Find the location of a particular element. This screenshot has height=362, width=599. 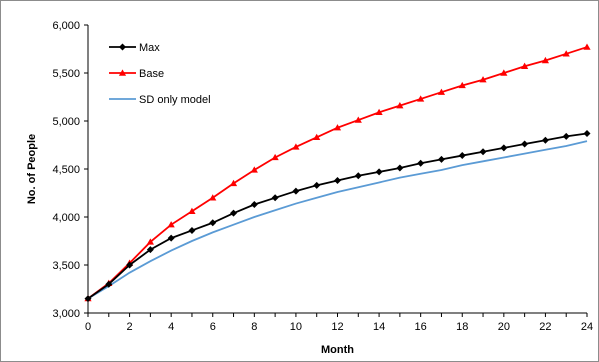

y-tick-label: 5,000 is located at coordinates (66, 122).